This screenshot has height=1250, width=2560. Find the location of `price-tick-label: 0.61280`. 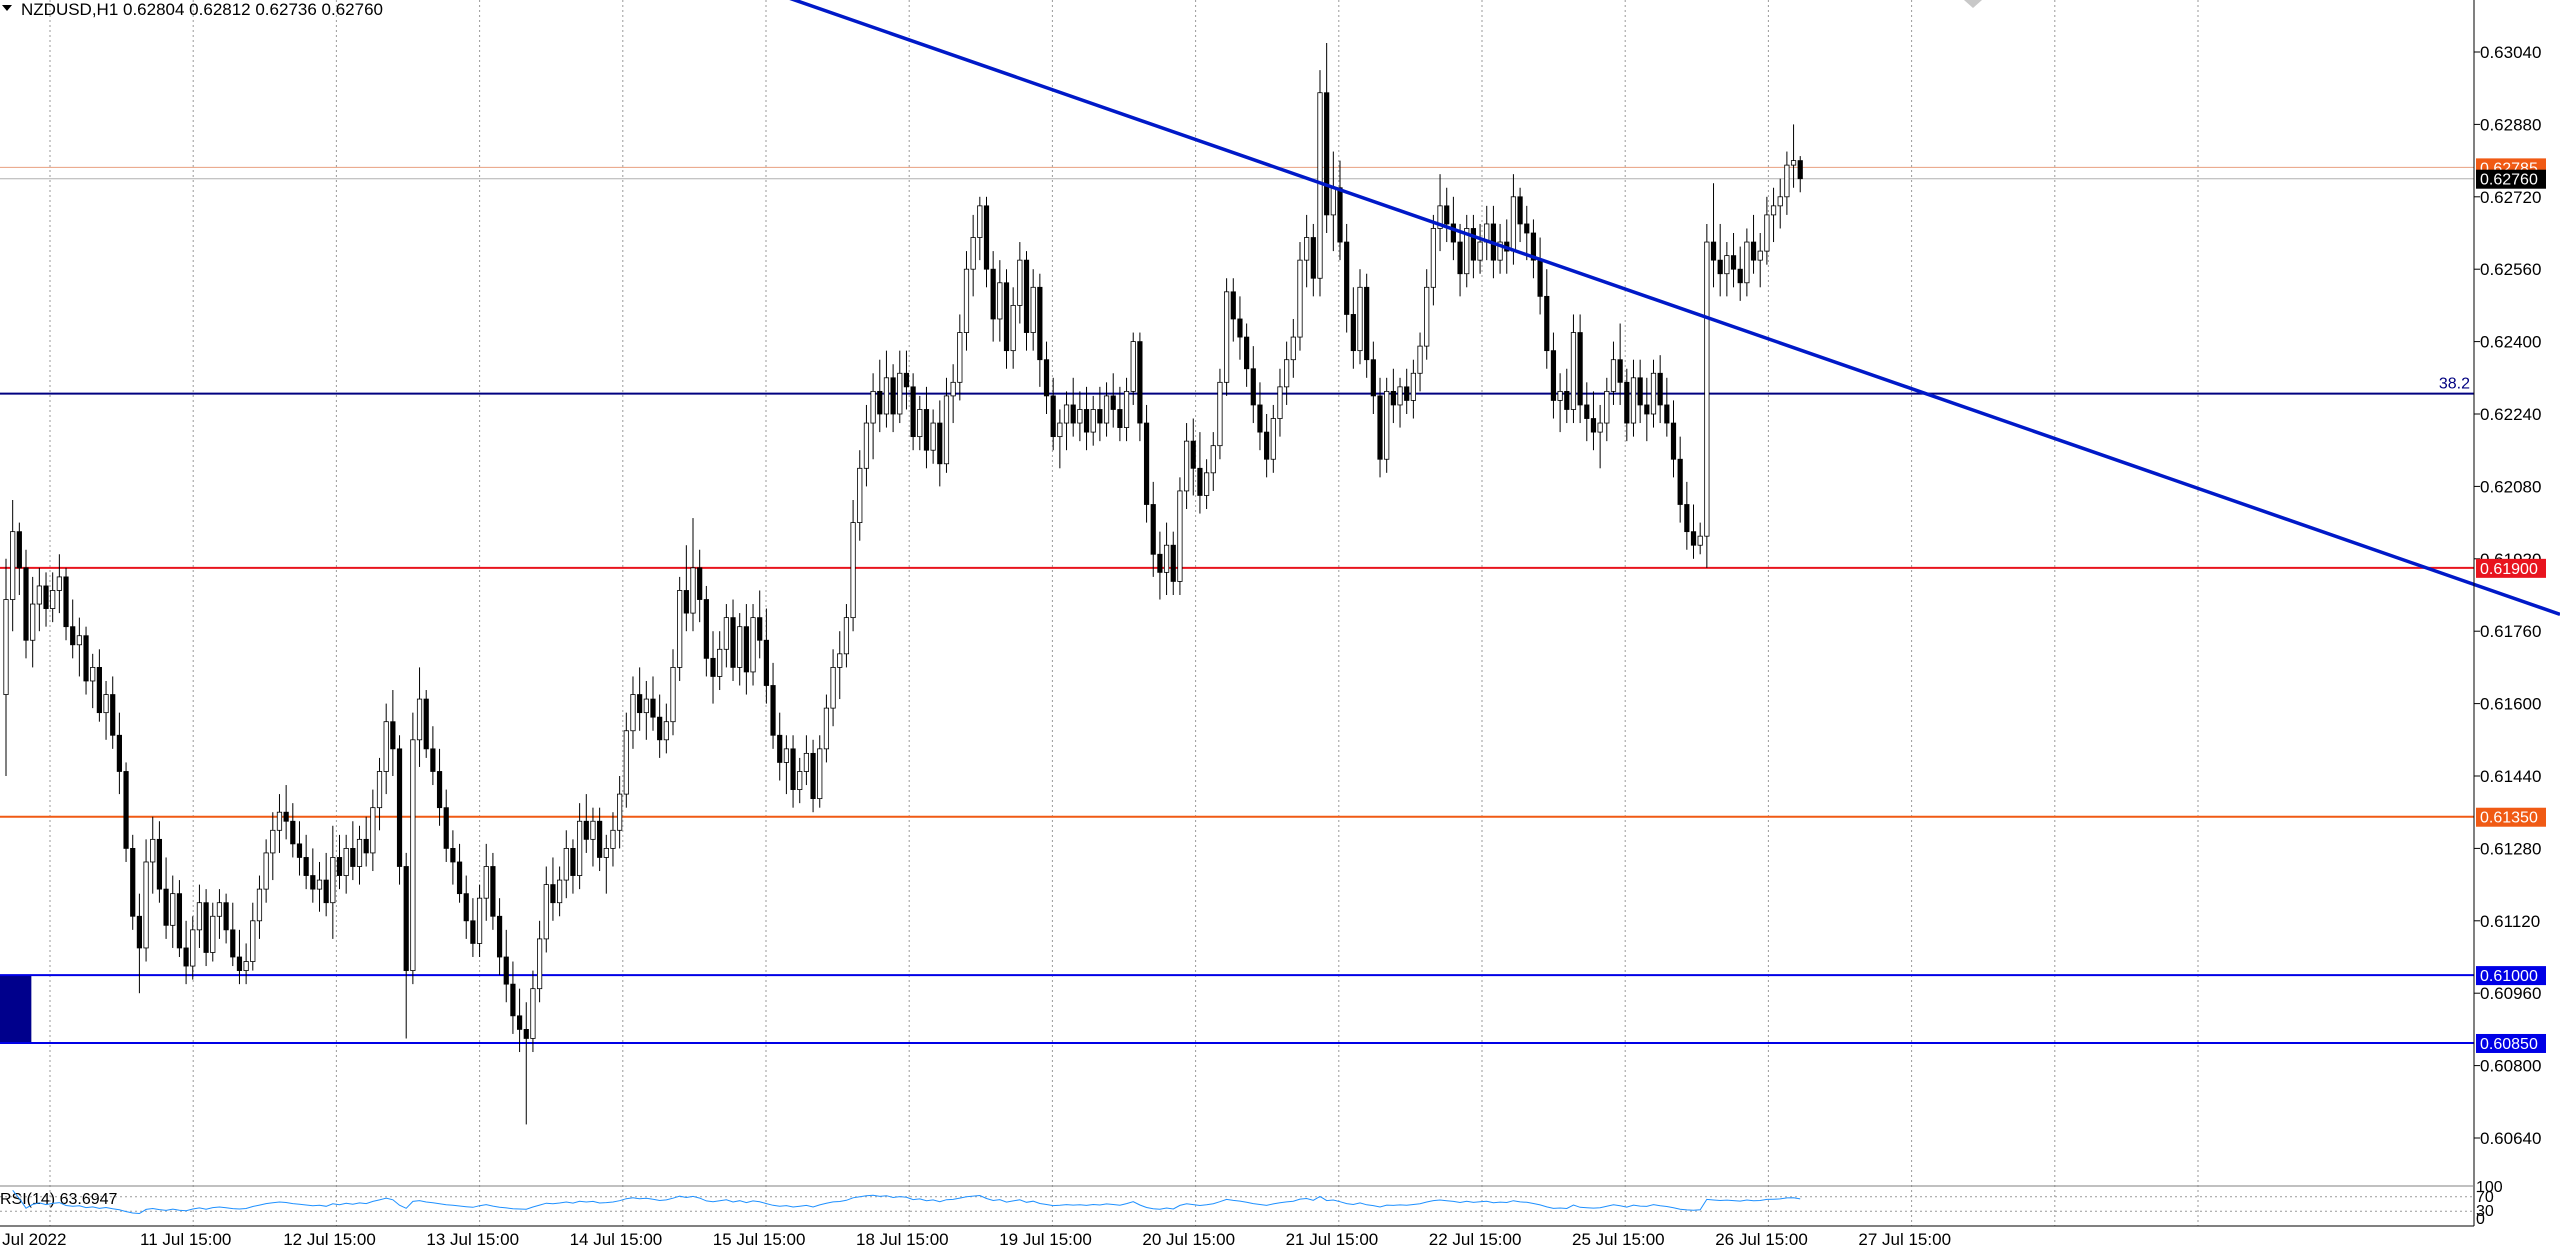

price-tick-label: 0.61280 is located at coordinates (2510, 848).